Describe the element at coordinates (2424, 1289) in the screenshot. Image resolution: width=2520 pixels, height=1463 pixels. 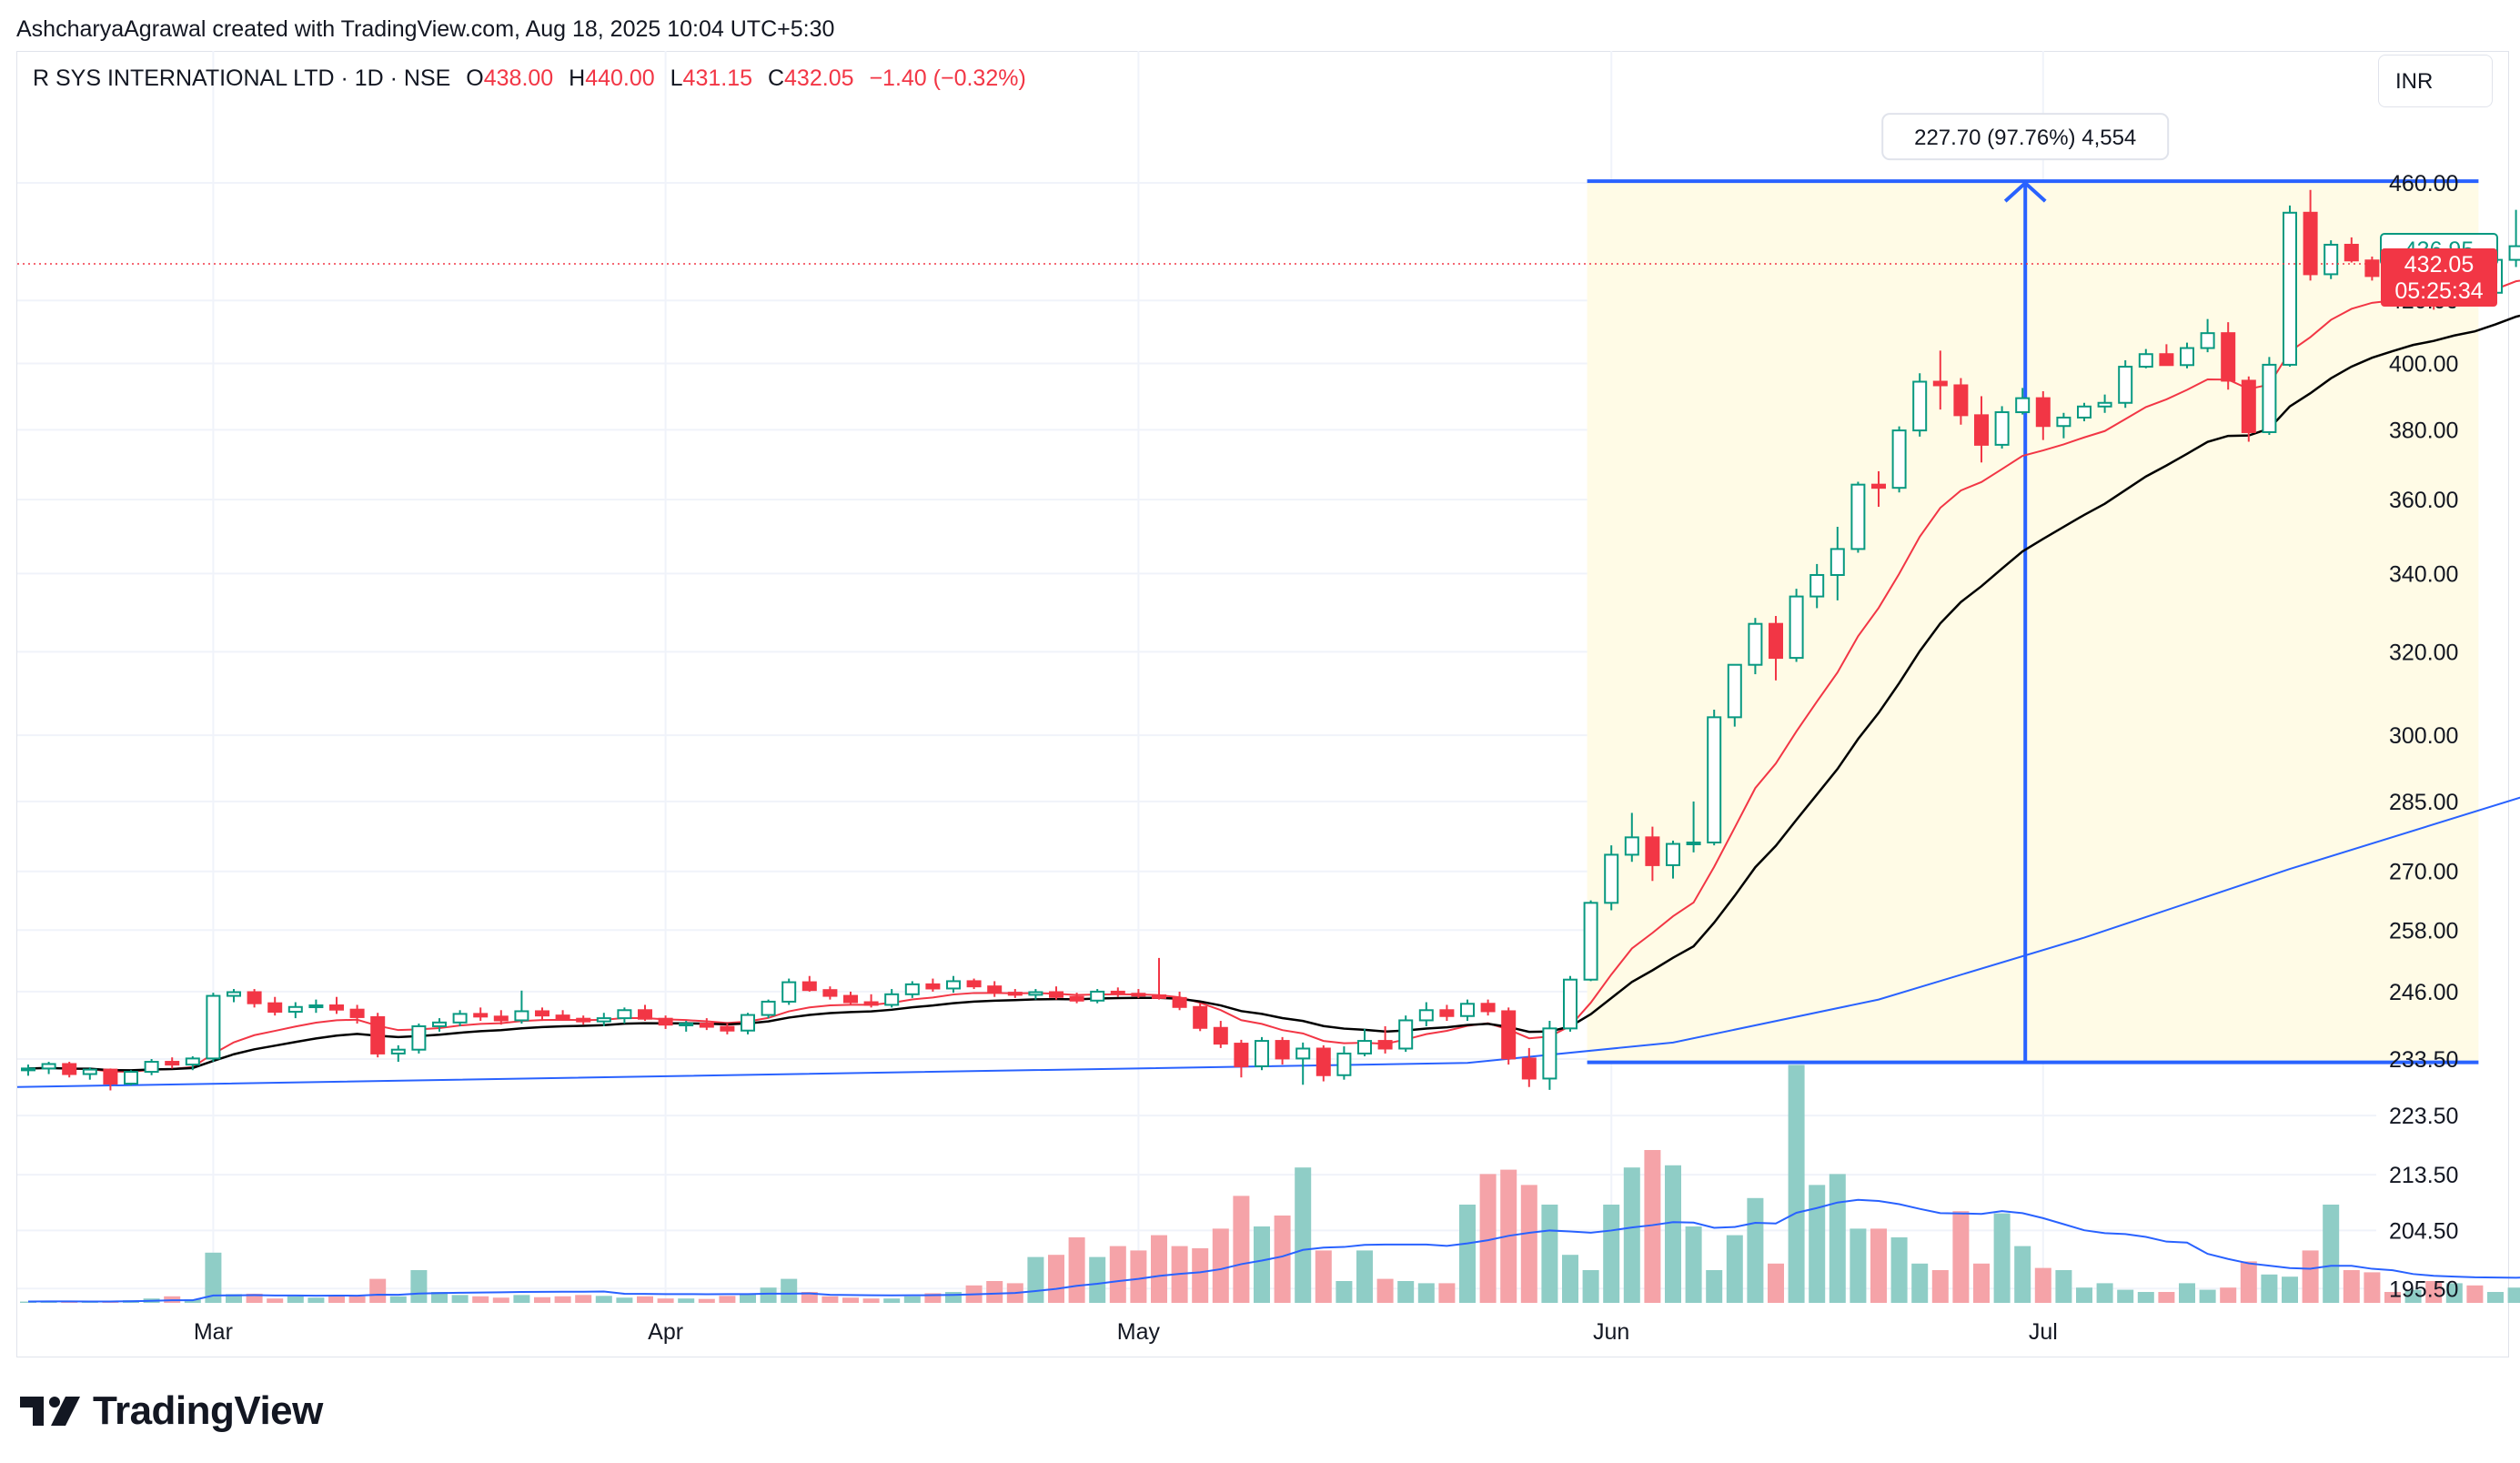
I see `price-tick-label: 195.50` at that location.